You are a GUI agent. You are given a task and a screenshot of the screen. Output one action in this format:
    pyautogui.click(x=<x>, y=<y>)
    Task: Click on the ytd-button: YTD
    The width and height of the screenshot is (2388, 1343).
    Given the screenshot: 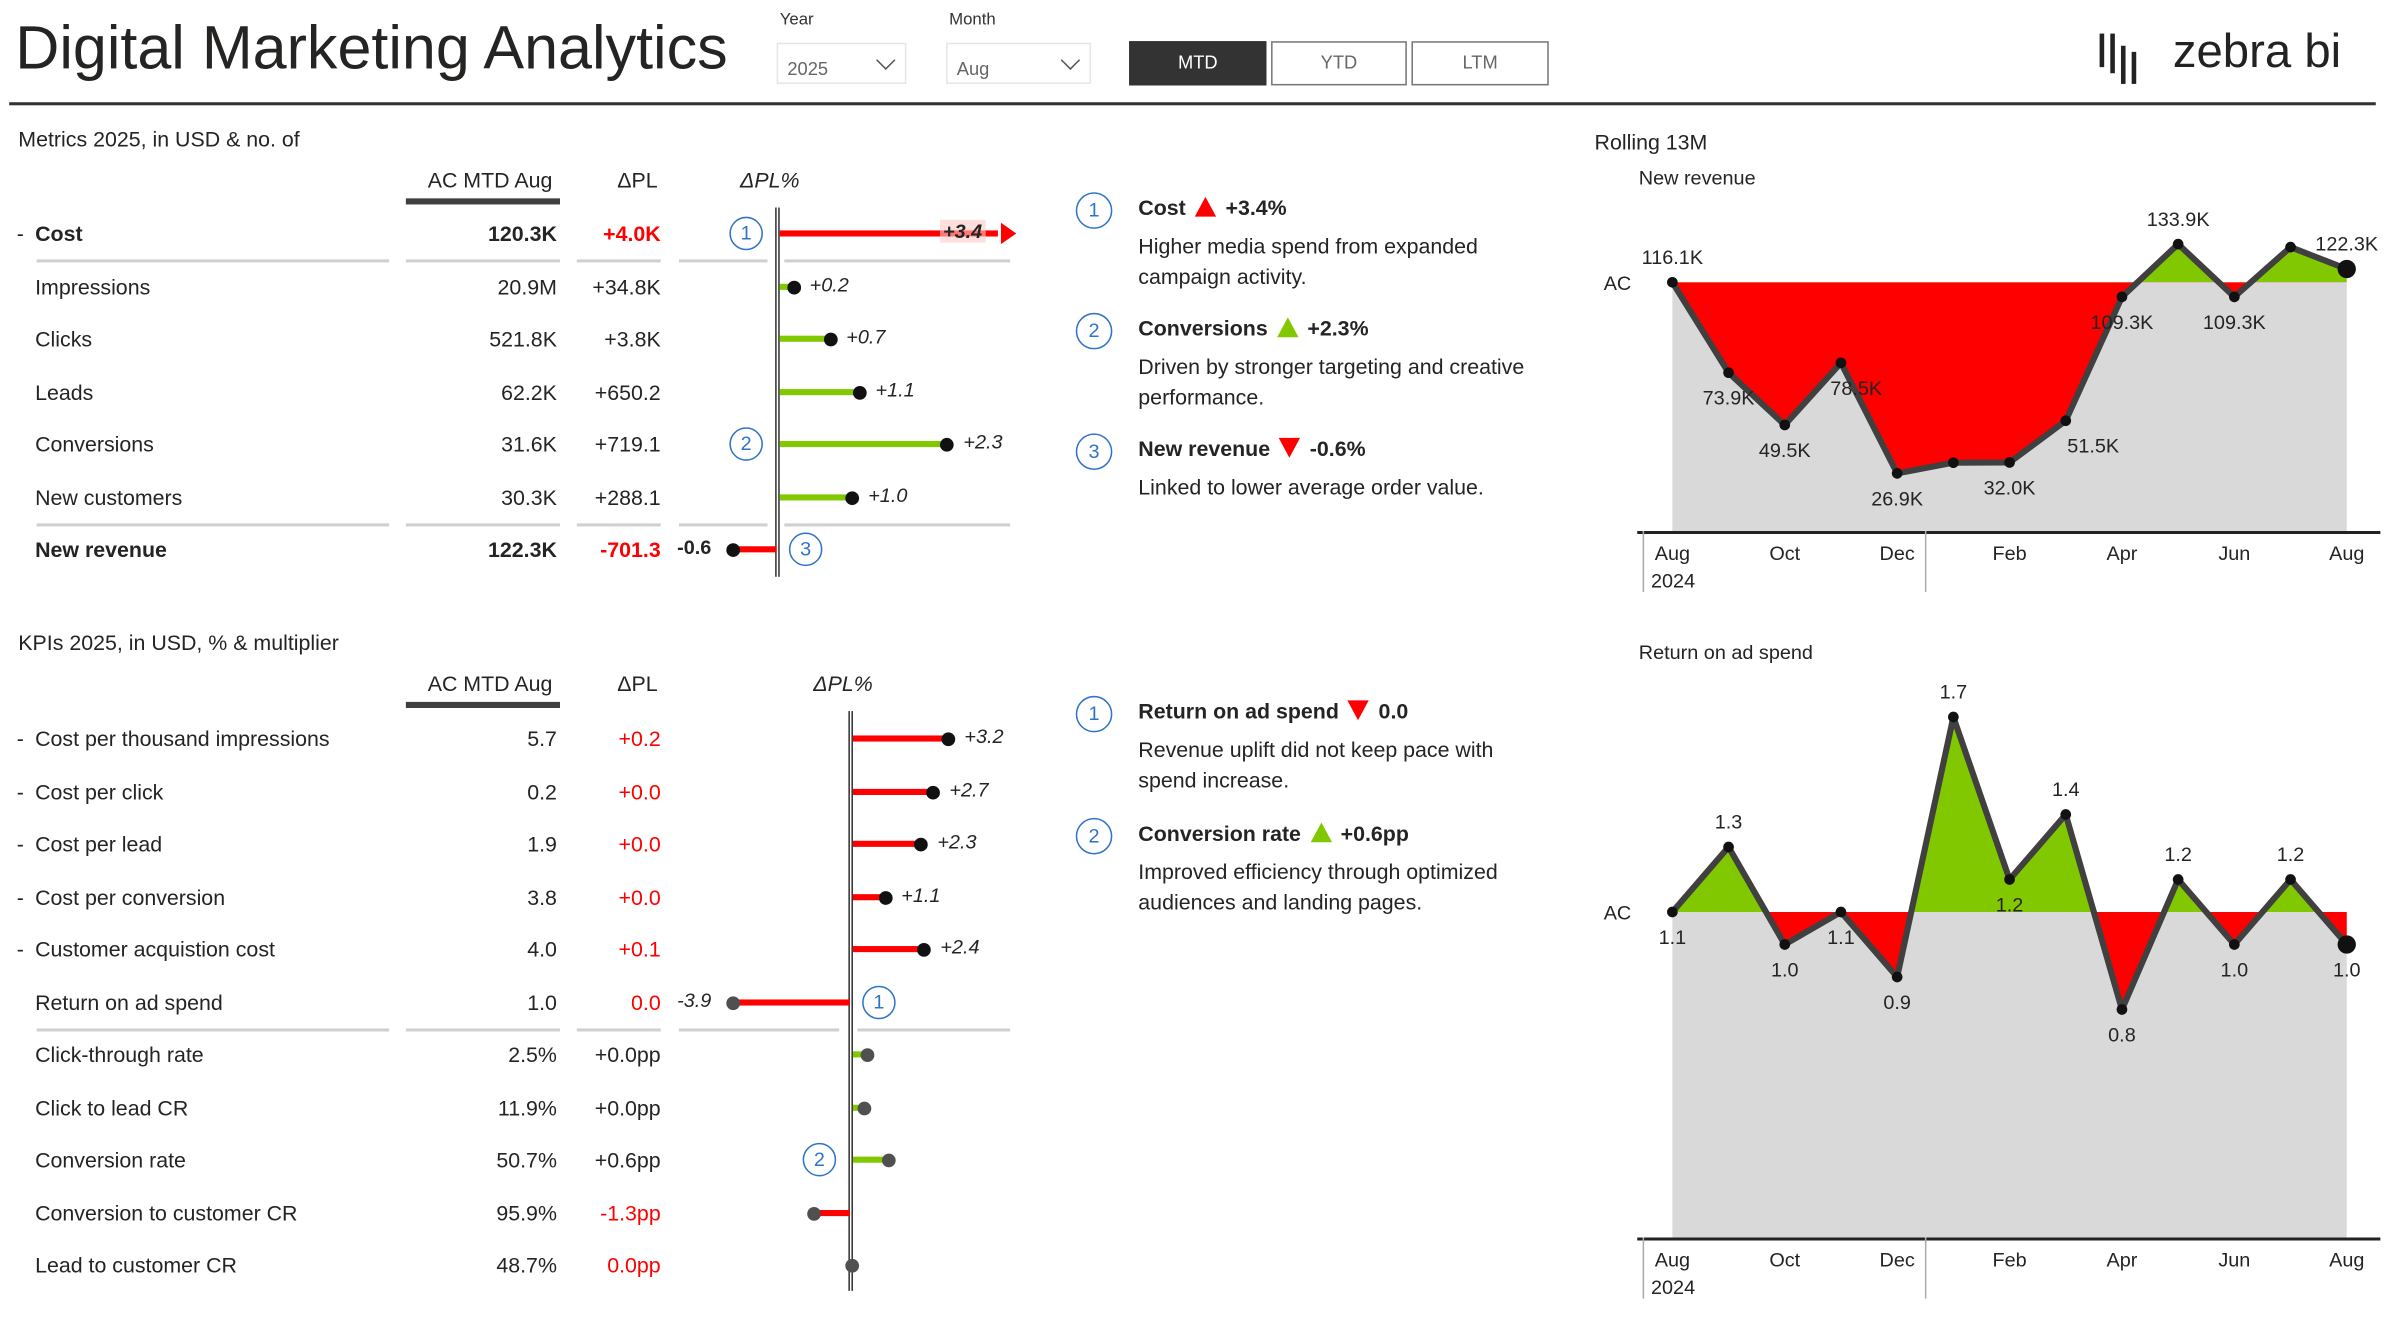 What is the action you would take?
    pyautogui.click(x=1339, y=63)
    